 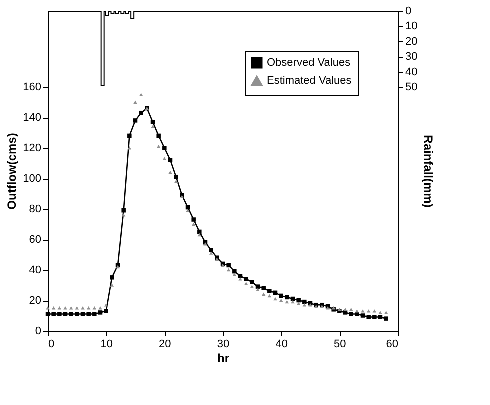 I want to click on x-tick-label: 30, so click(x=223, y=344).